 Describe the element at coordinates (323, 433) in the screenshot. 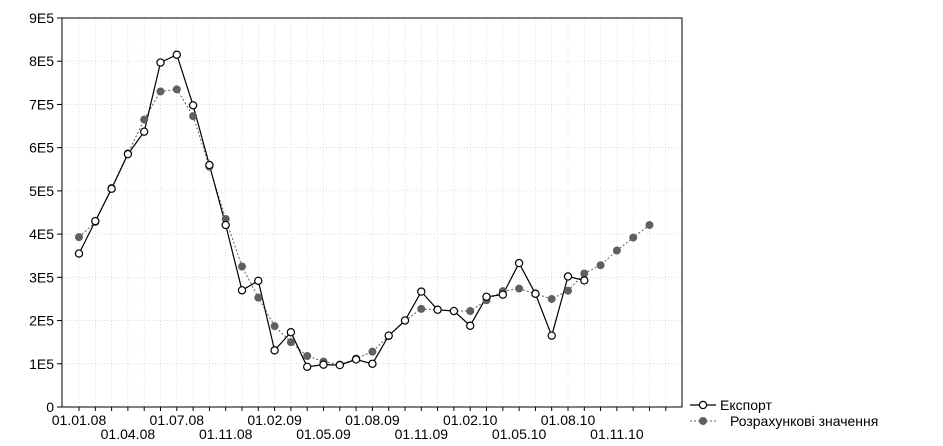

I see `x-tick-label: 01.05.09` at that location.